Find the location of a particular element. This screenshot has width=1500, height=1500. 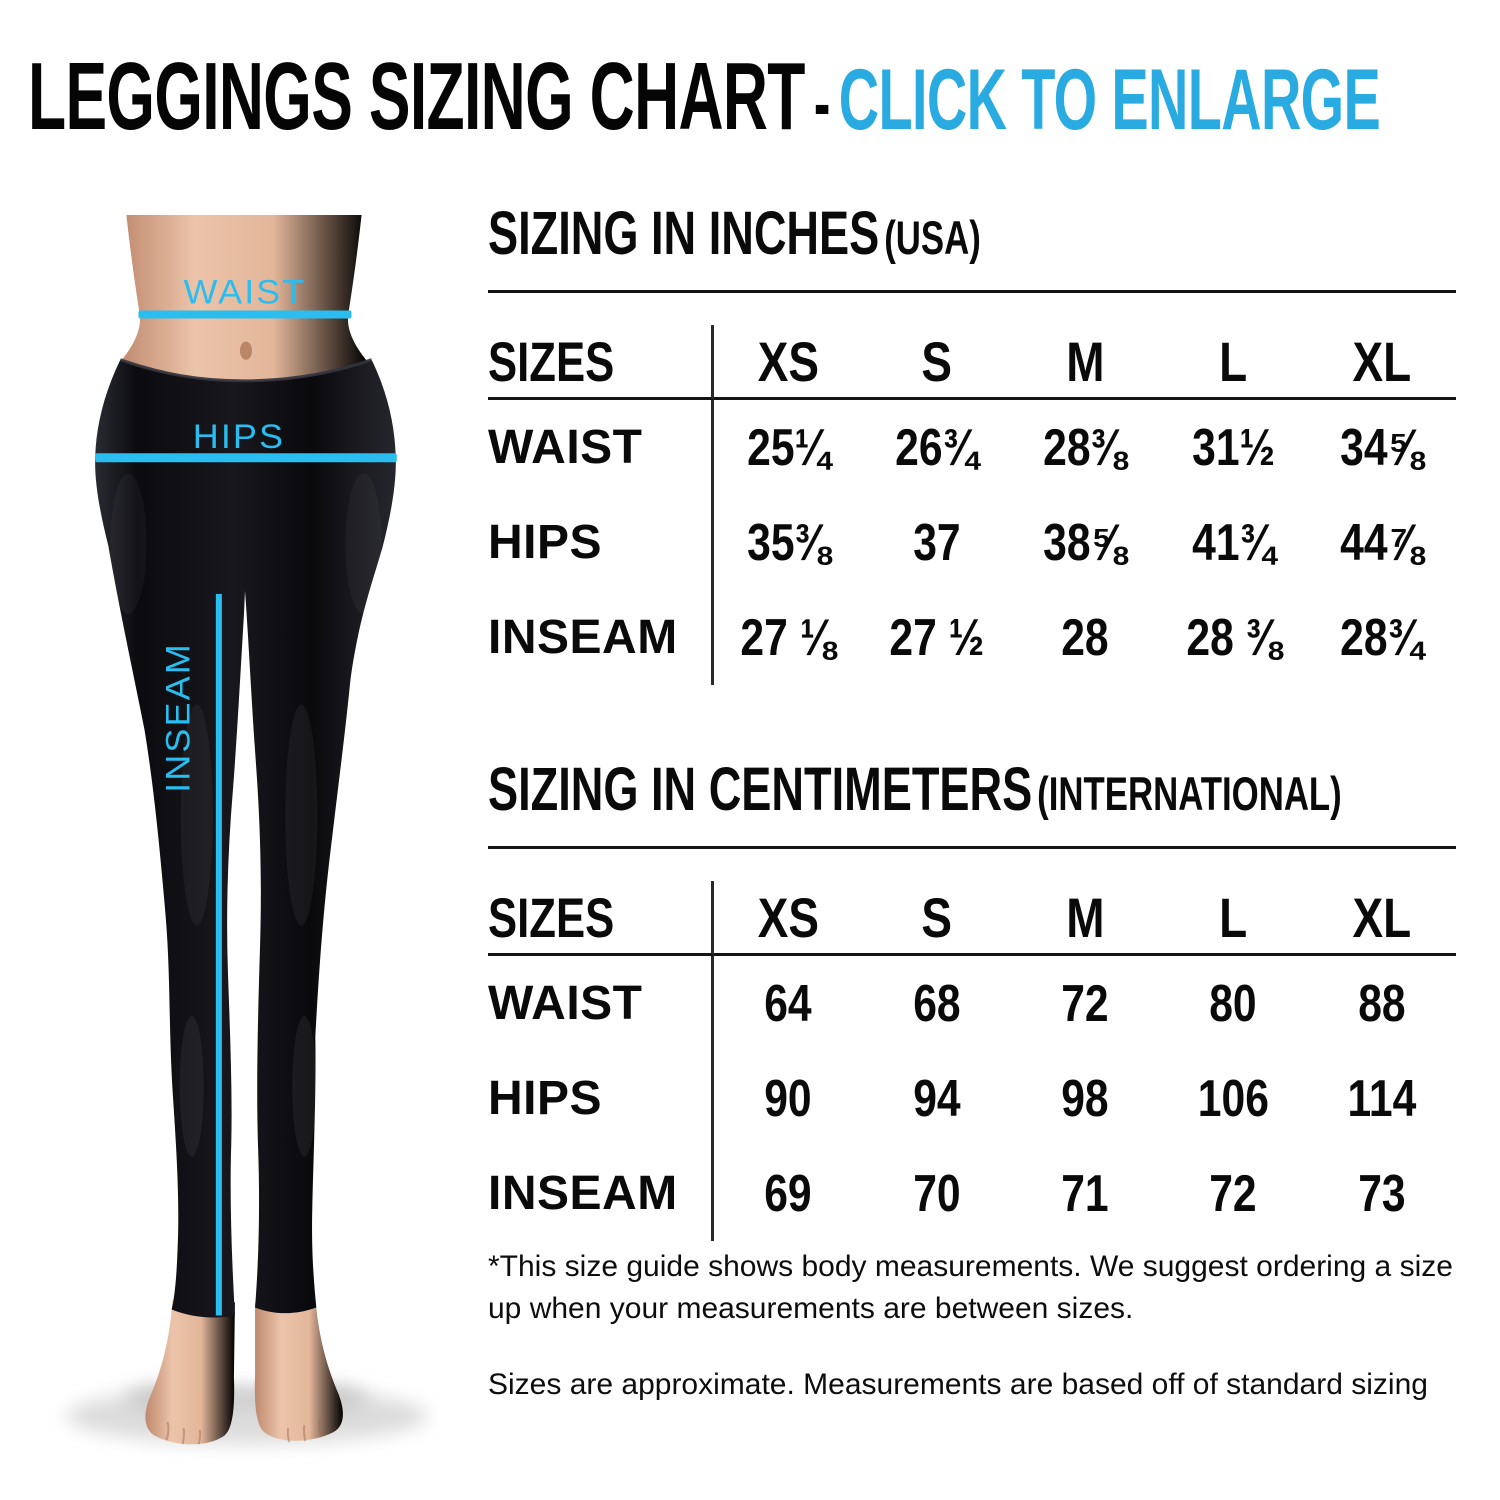

waist-measure-line is located at coordinates (245, 314).